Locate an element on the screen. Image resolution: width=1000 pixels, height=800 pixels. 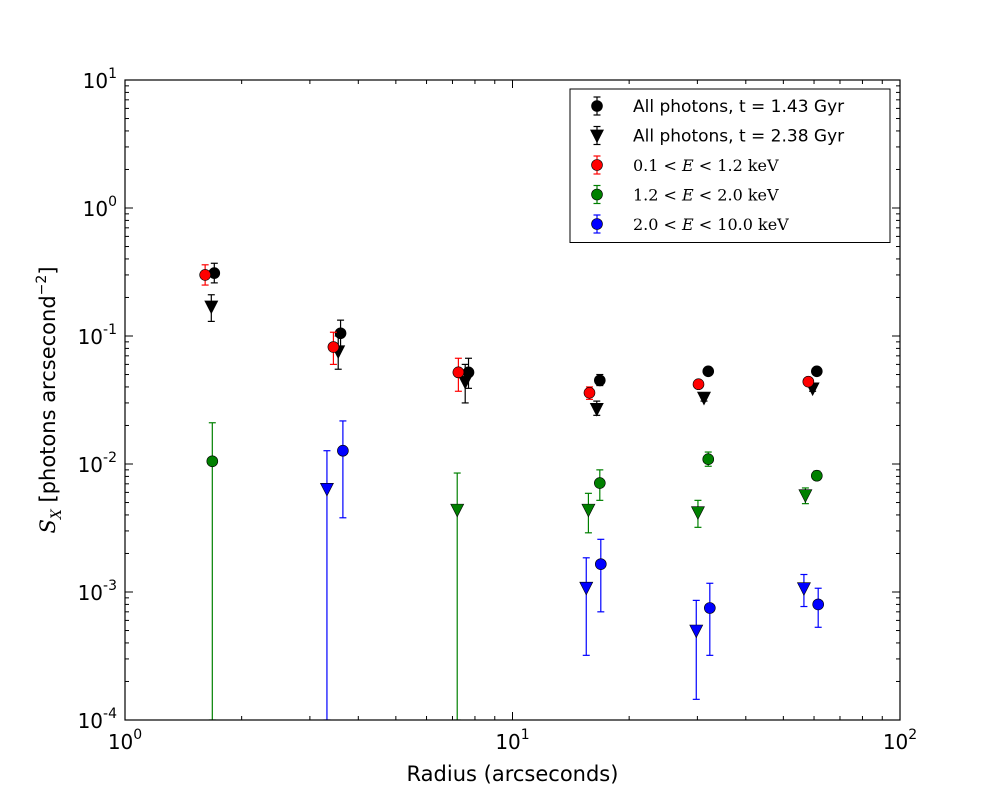
legend-entry-2: 0.1 < E < 1.2 keV is located at coordinates (685, 165).